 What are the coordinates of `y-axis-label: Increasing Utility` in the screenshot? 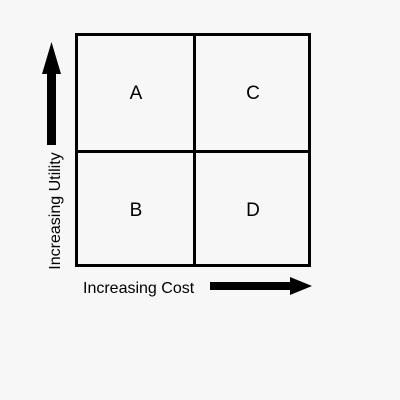 It's located at (55, 211).